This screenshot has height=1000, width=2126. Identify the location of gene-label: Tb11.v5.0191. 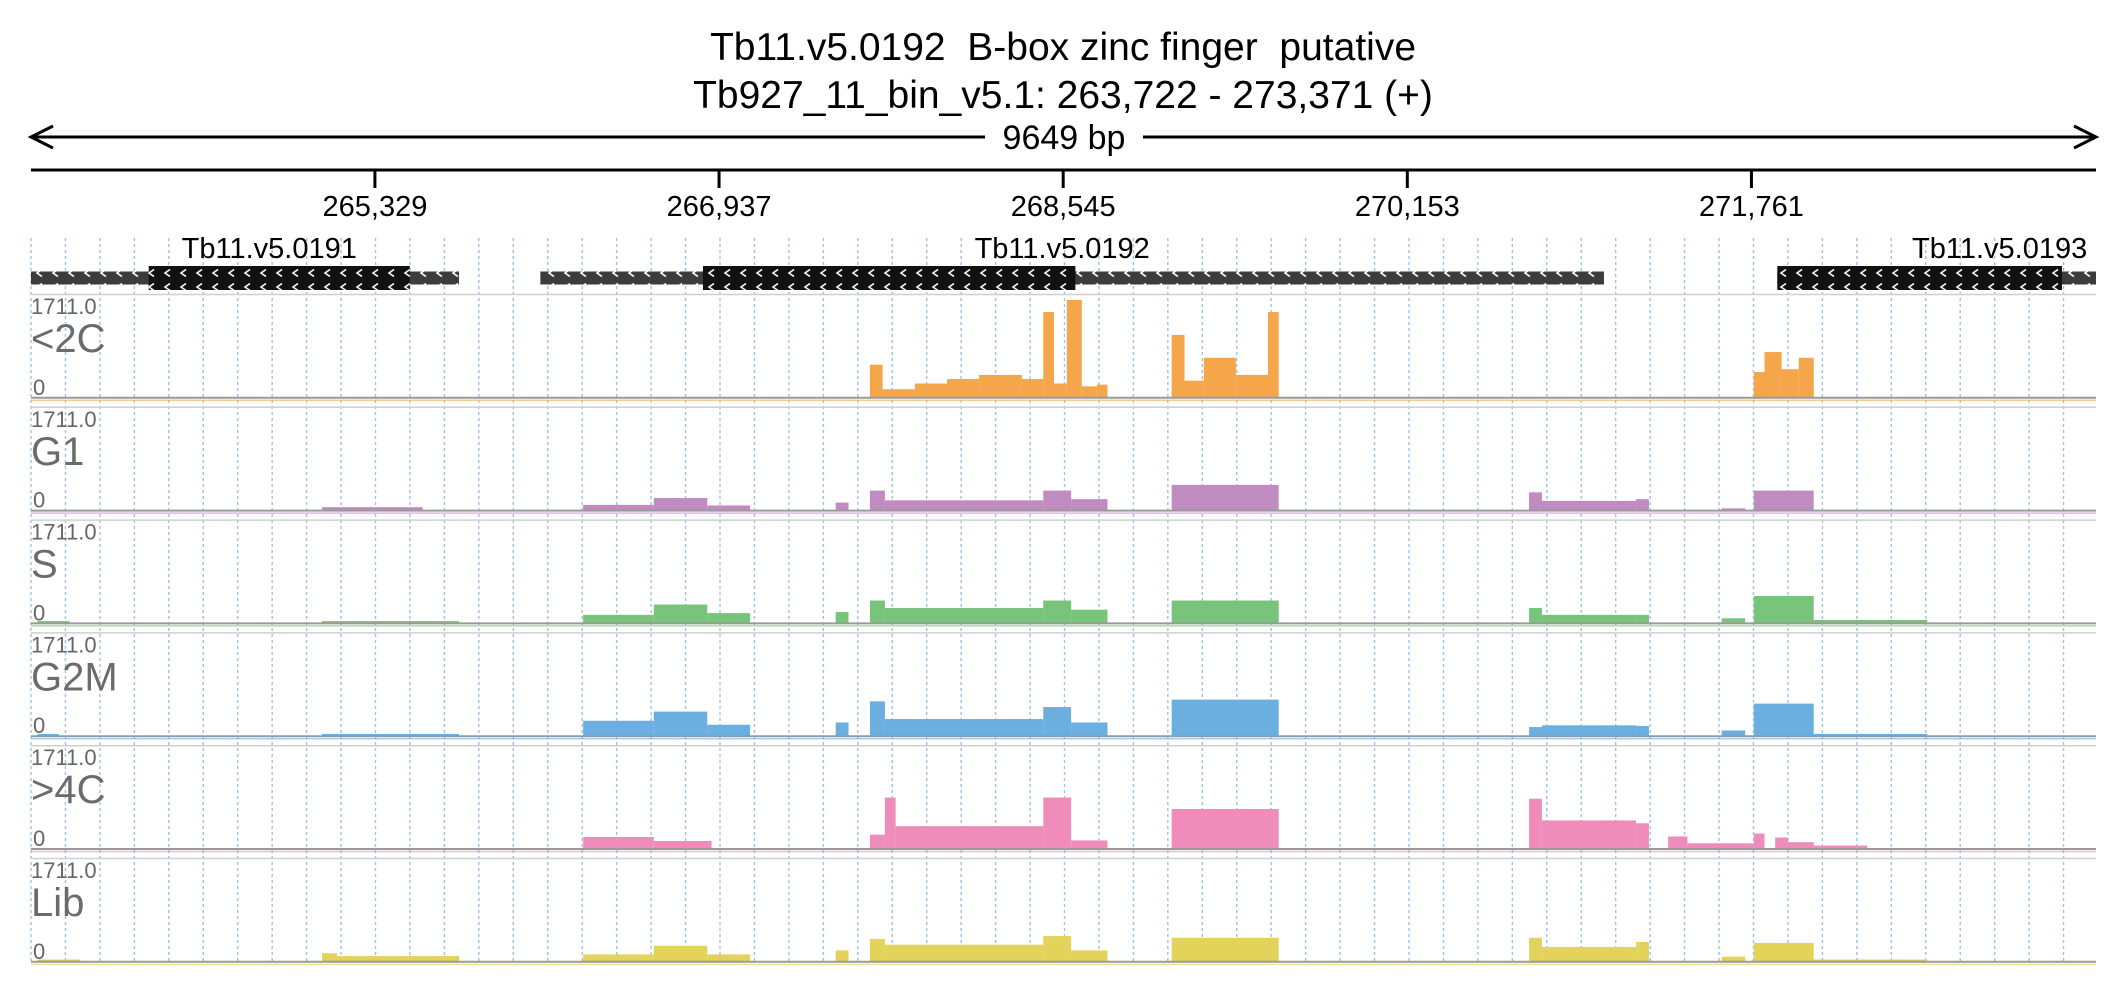
(269, 249).